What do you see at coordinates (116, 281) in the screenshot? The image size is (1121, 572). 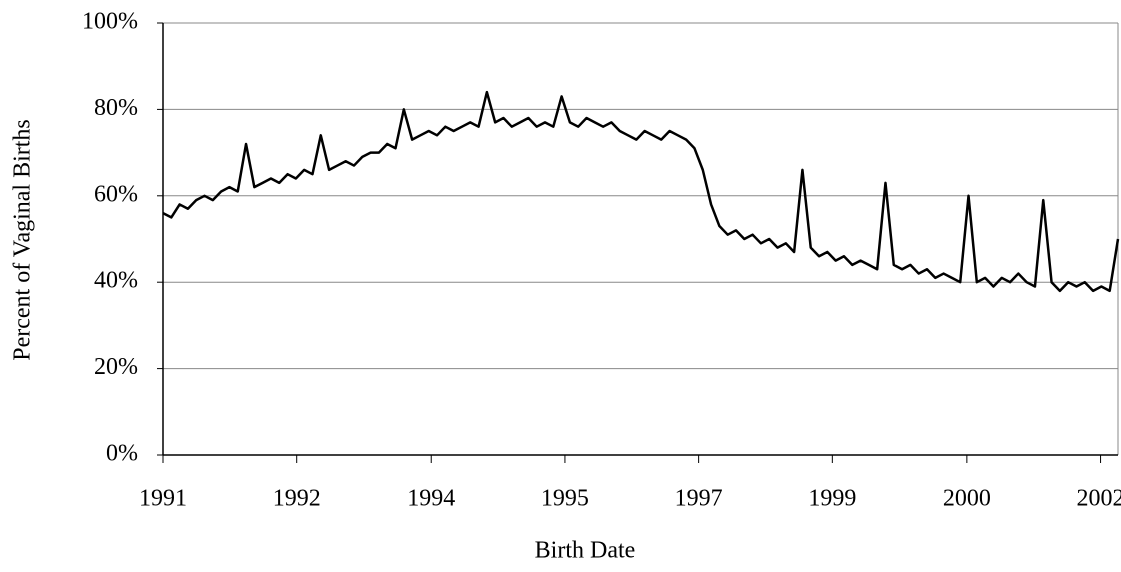 I see `y-tick-label: 40%` at bounding box center [116, 281].